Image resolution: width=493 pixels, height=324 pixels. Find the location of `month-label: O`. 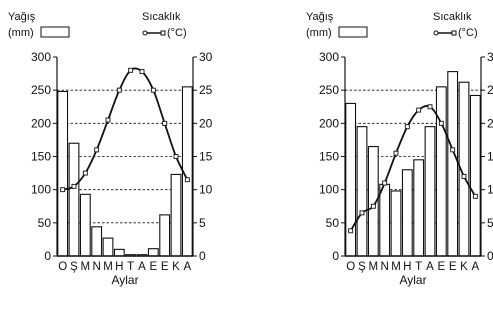

month-label: O is located at coordinates (350, 267).